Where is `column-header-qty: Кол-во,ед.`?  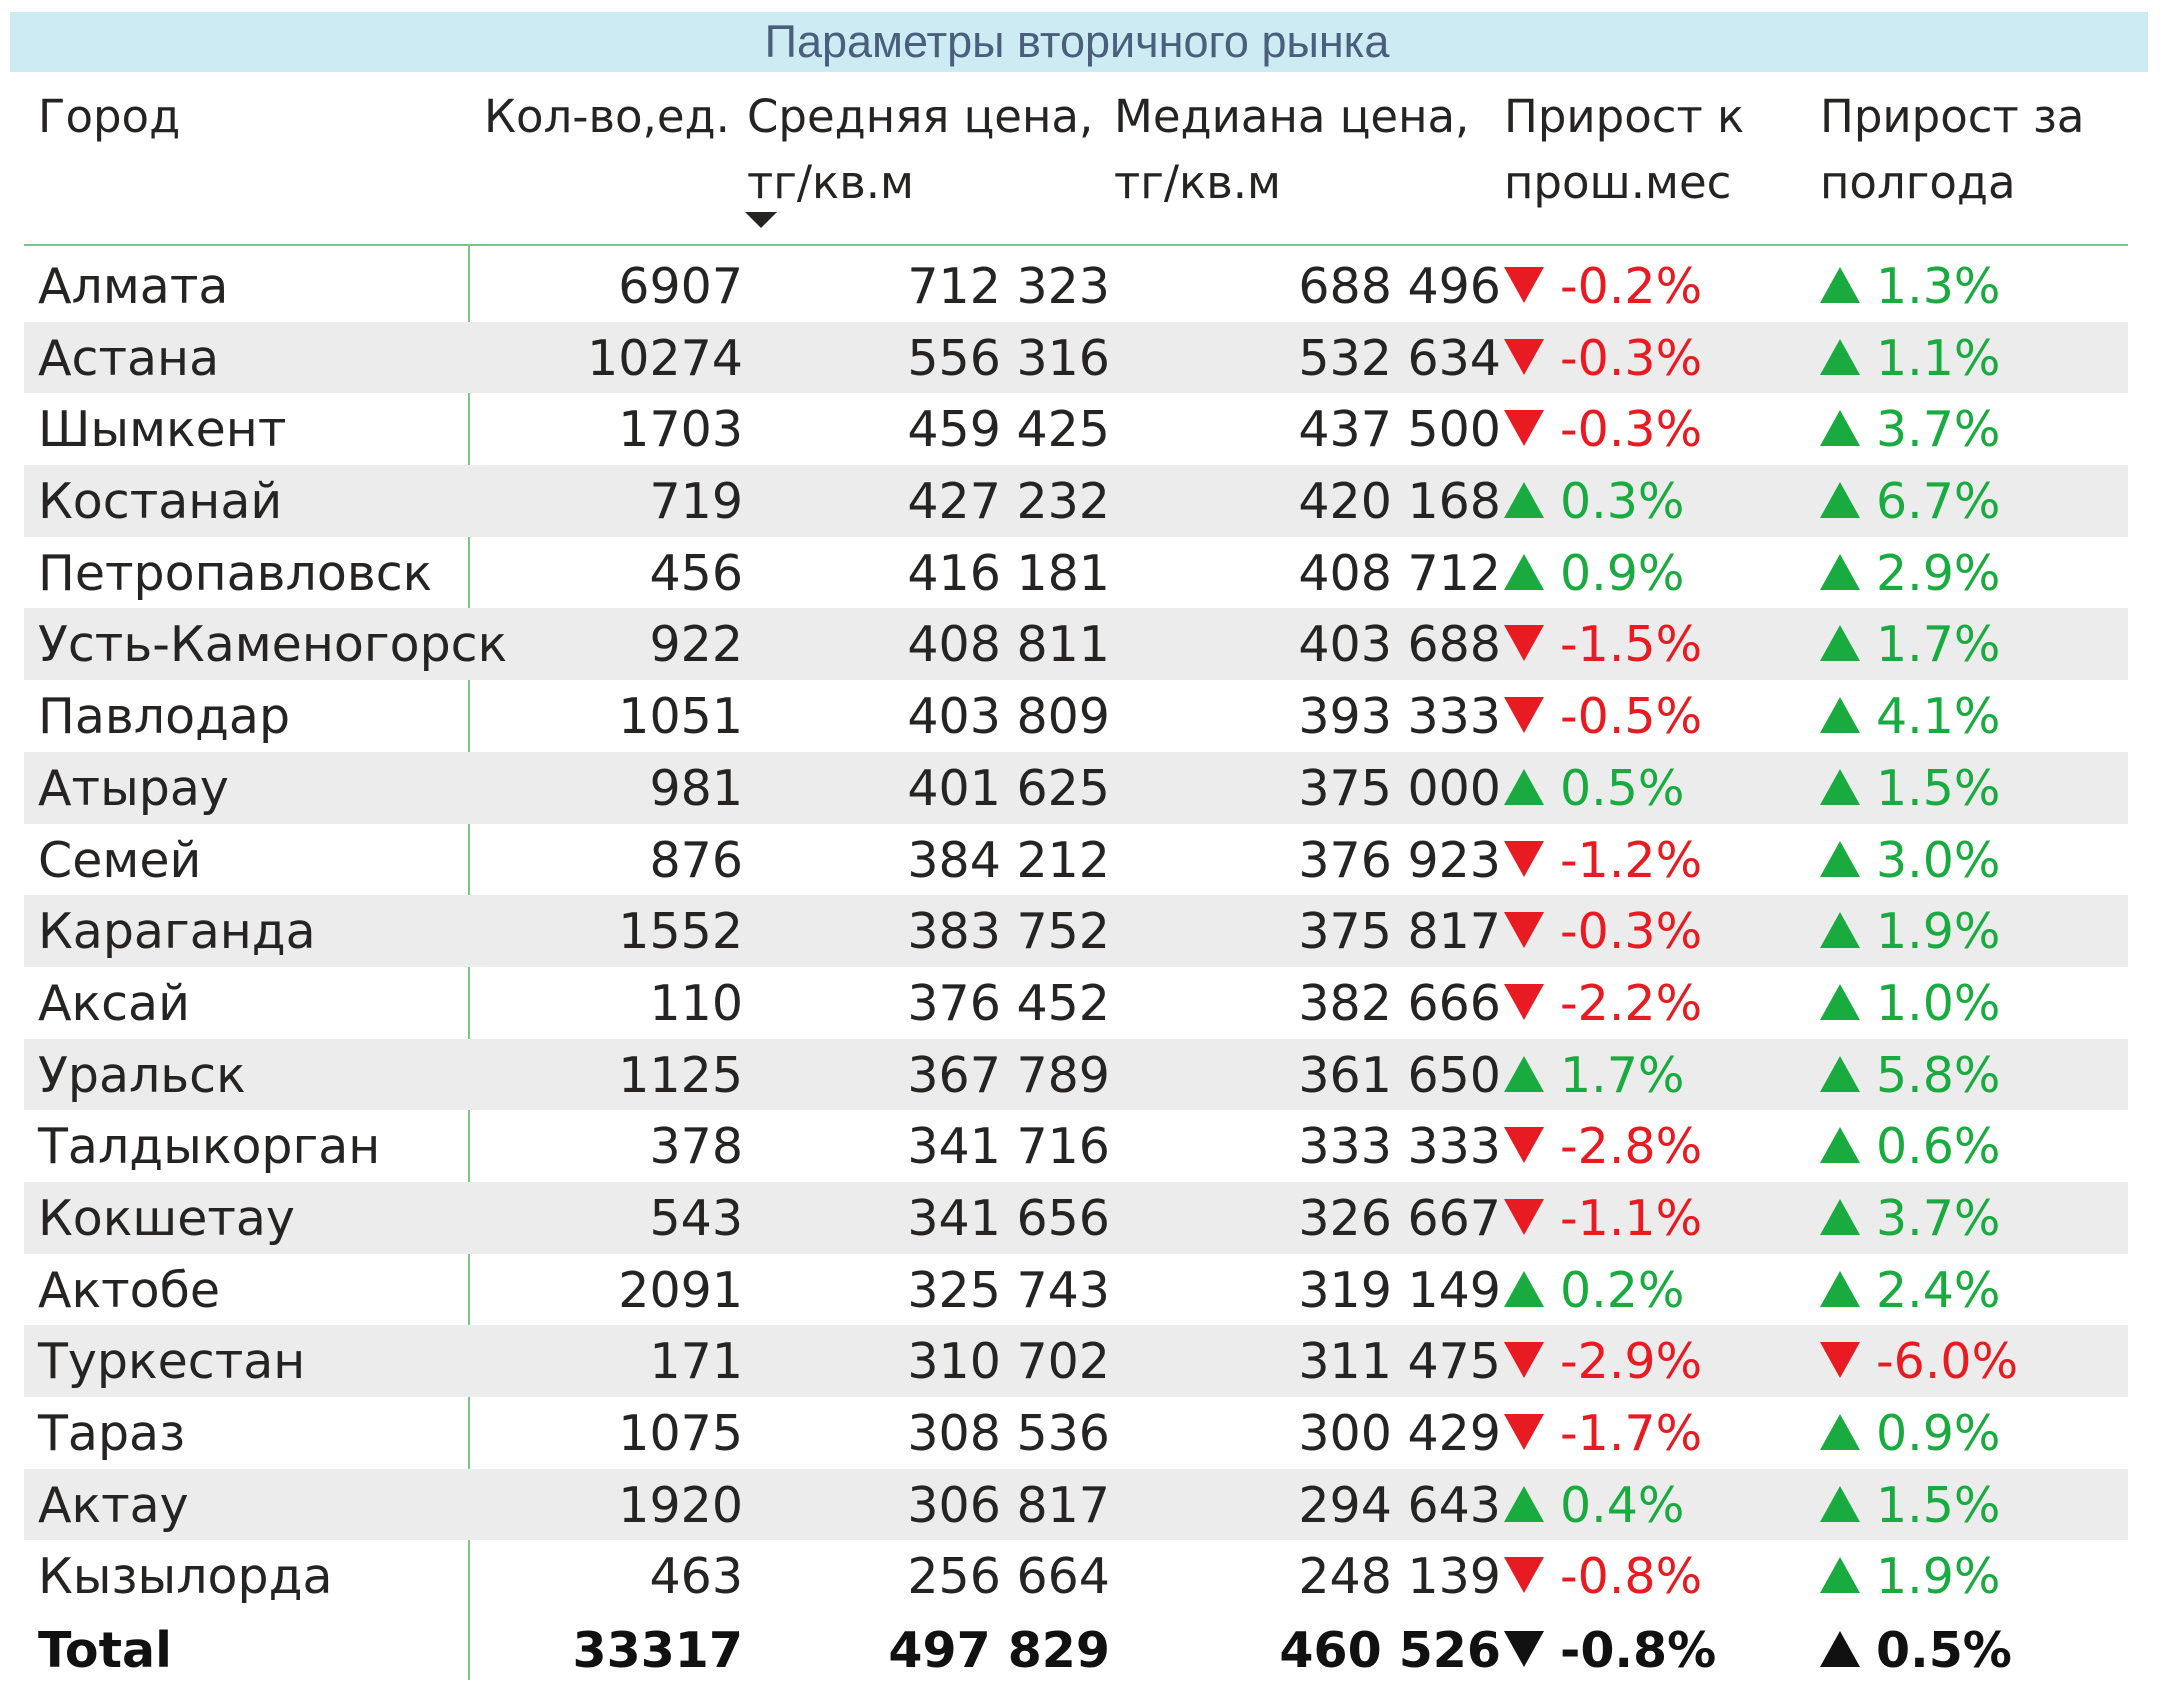 column-header-qty: Кол-во,ед. is located at coordinates (607, 117).